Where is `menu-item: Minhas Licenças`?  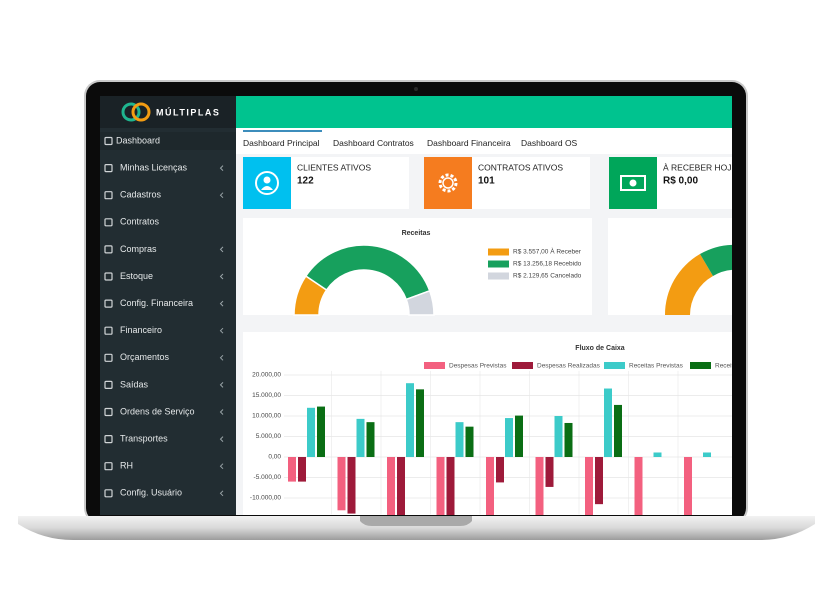
menu-item: Minhas Licenças is located at coordinates (154, 167).